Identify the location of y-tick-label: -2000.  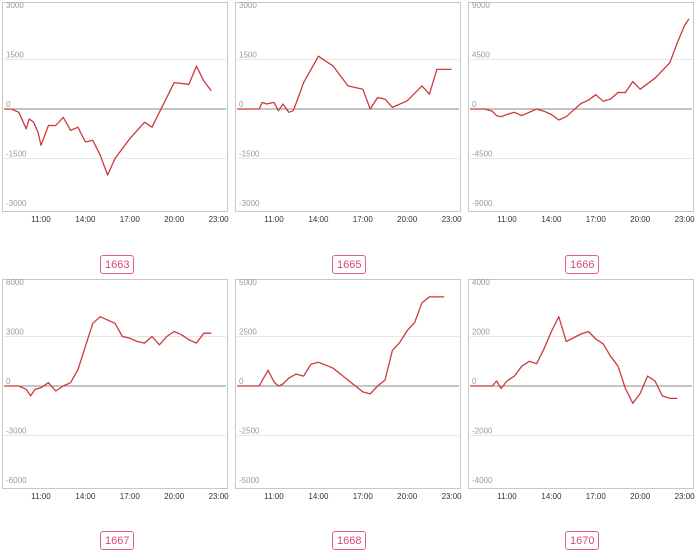
(482, 431).